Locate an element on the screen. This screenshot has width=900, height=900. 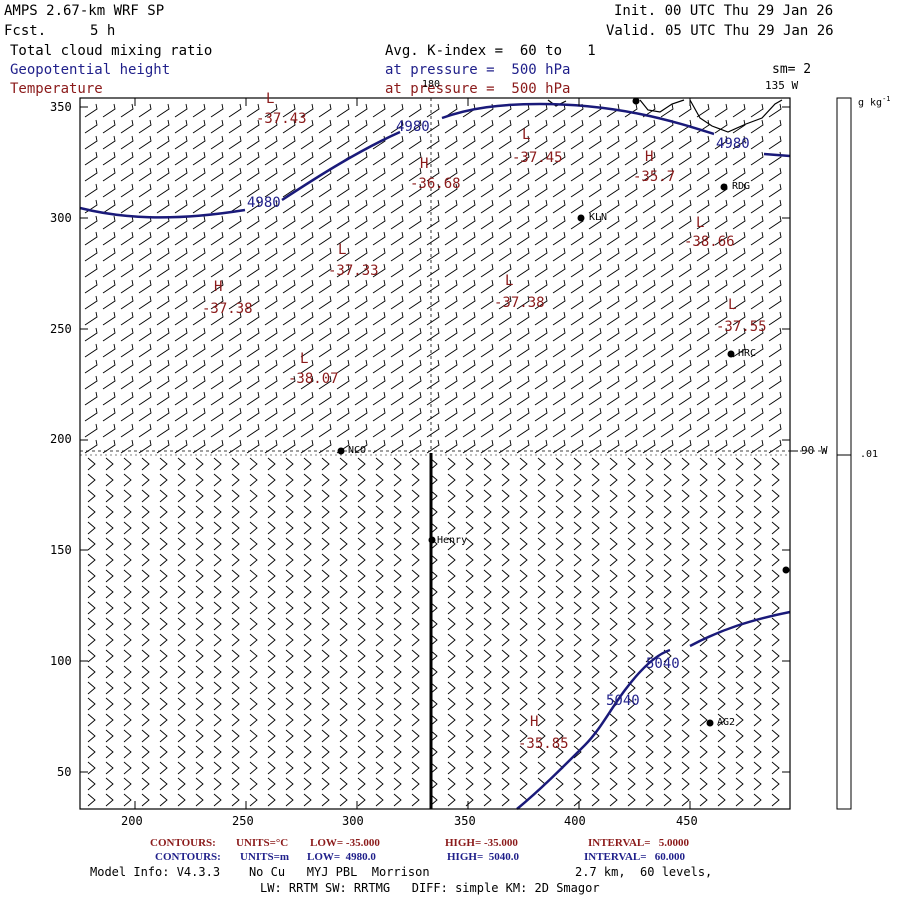
station-label-hrc: HRC is located at coordinates (747, 353).